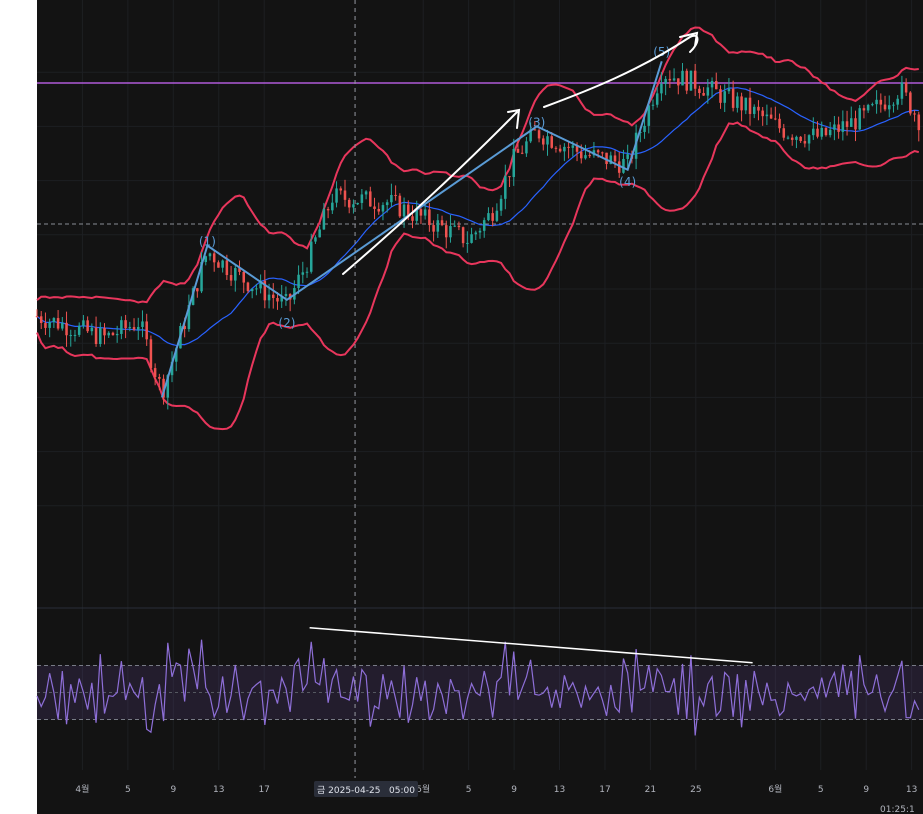 The width and height of the screenshot is (923, 814). I want to click on crosshair-date-label: 금 2025-04-25 05:00, so click(366, 790).